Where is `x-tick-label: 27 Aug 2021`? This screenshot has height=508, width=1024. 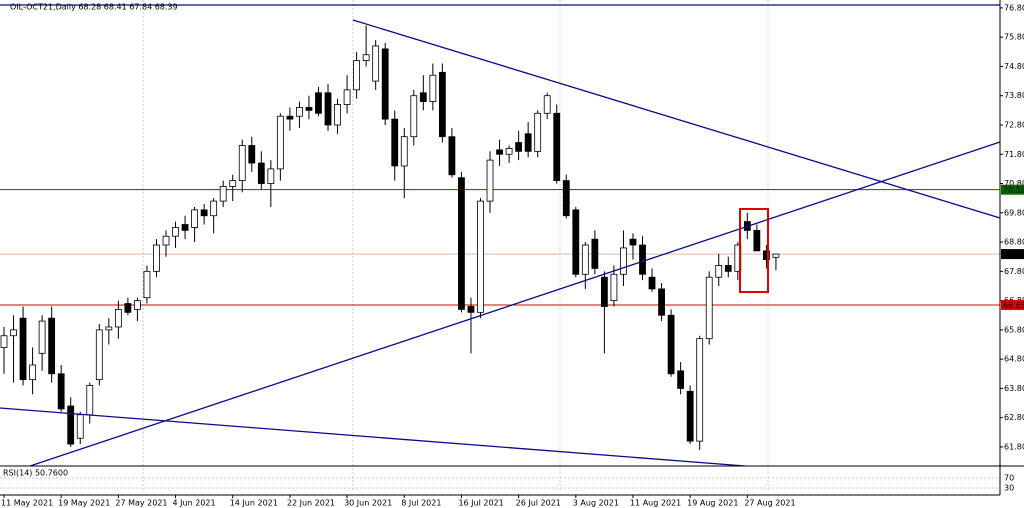 x-tick-label: 27 Aug 2021 is located at coordinates (769, 503).